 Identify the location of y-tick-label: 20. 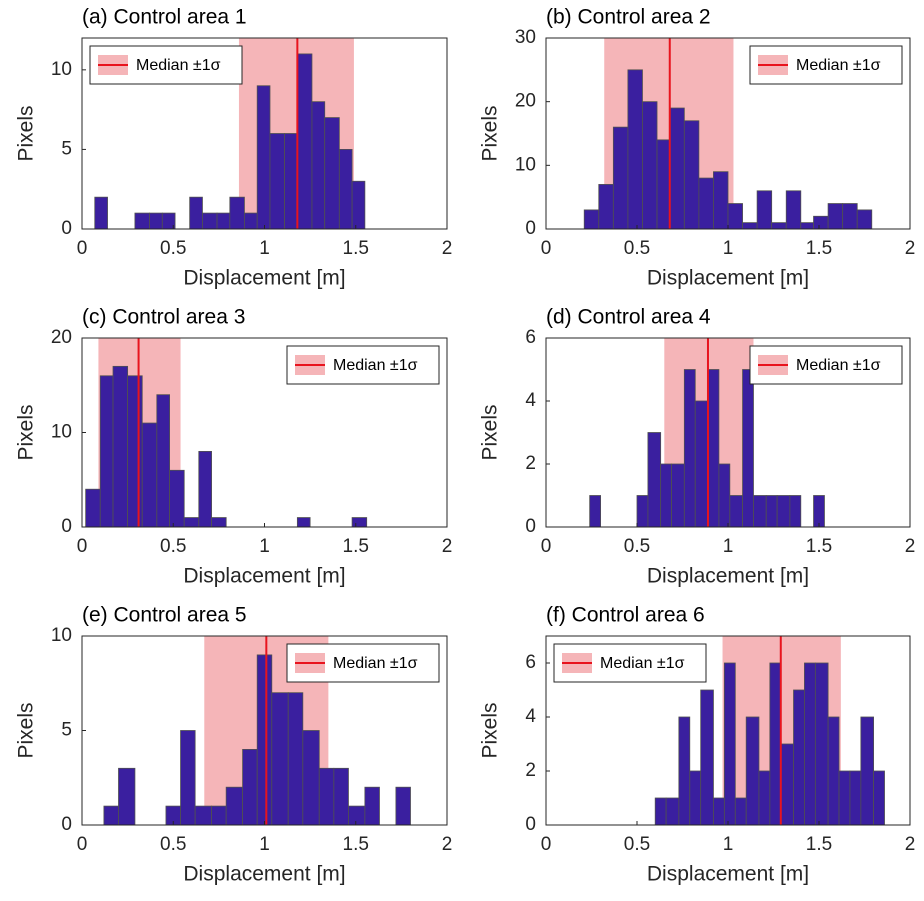
(61, 337).